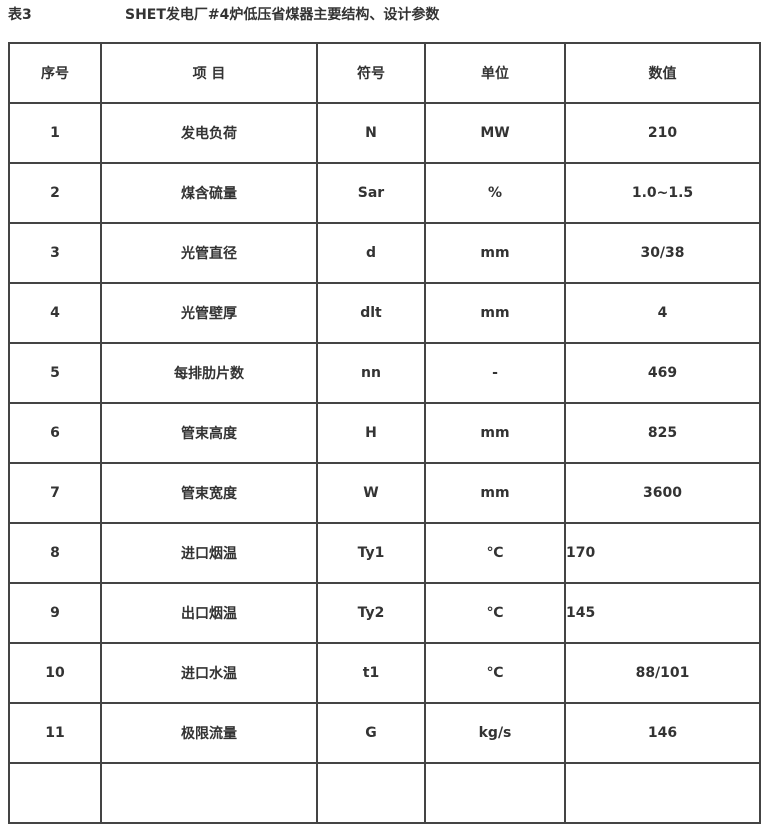 Image resolution: width=765 pixels, height=824 pixels. What do you see at coordinates (662, 193) in the screenshot?
I see `cell-value: 1.0~1.5` at bounding box center [662, 193].